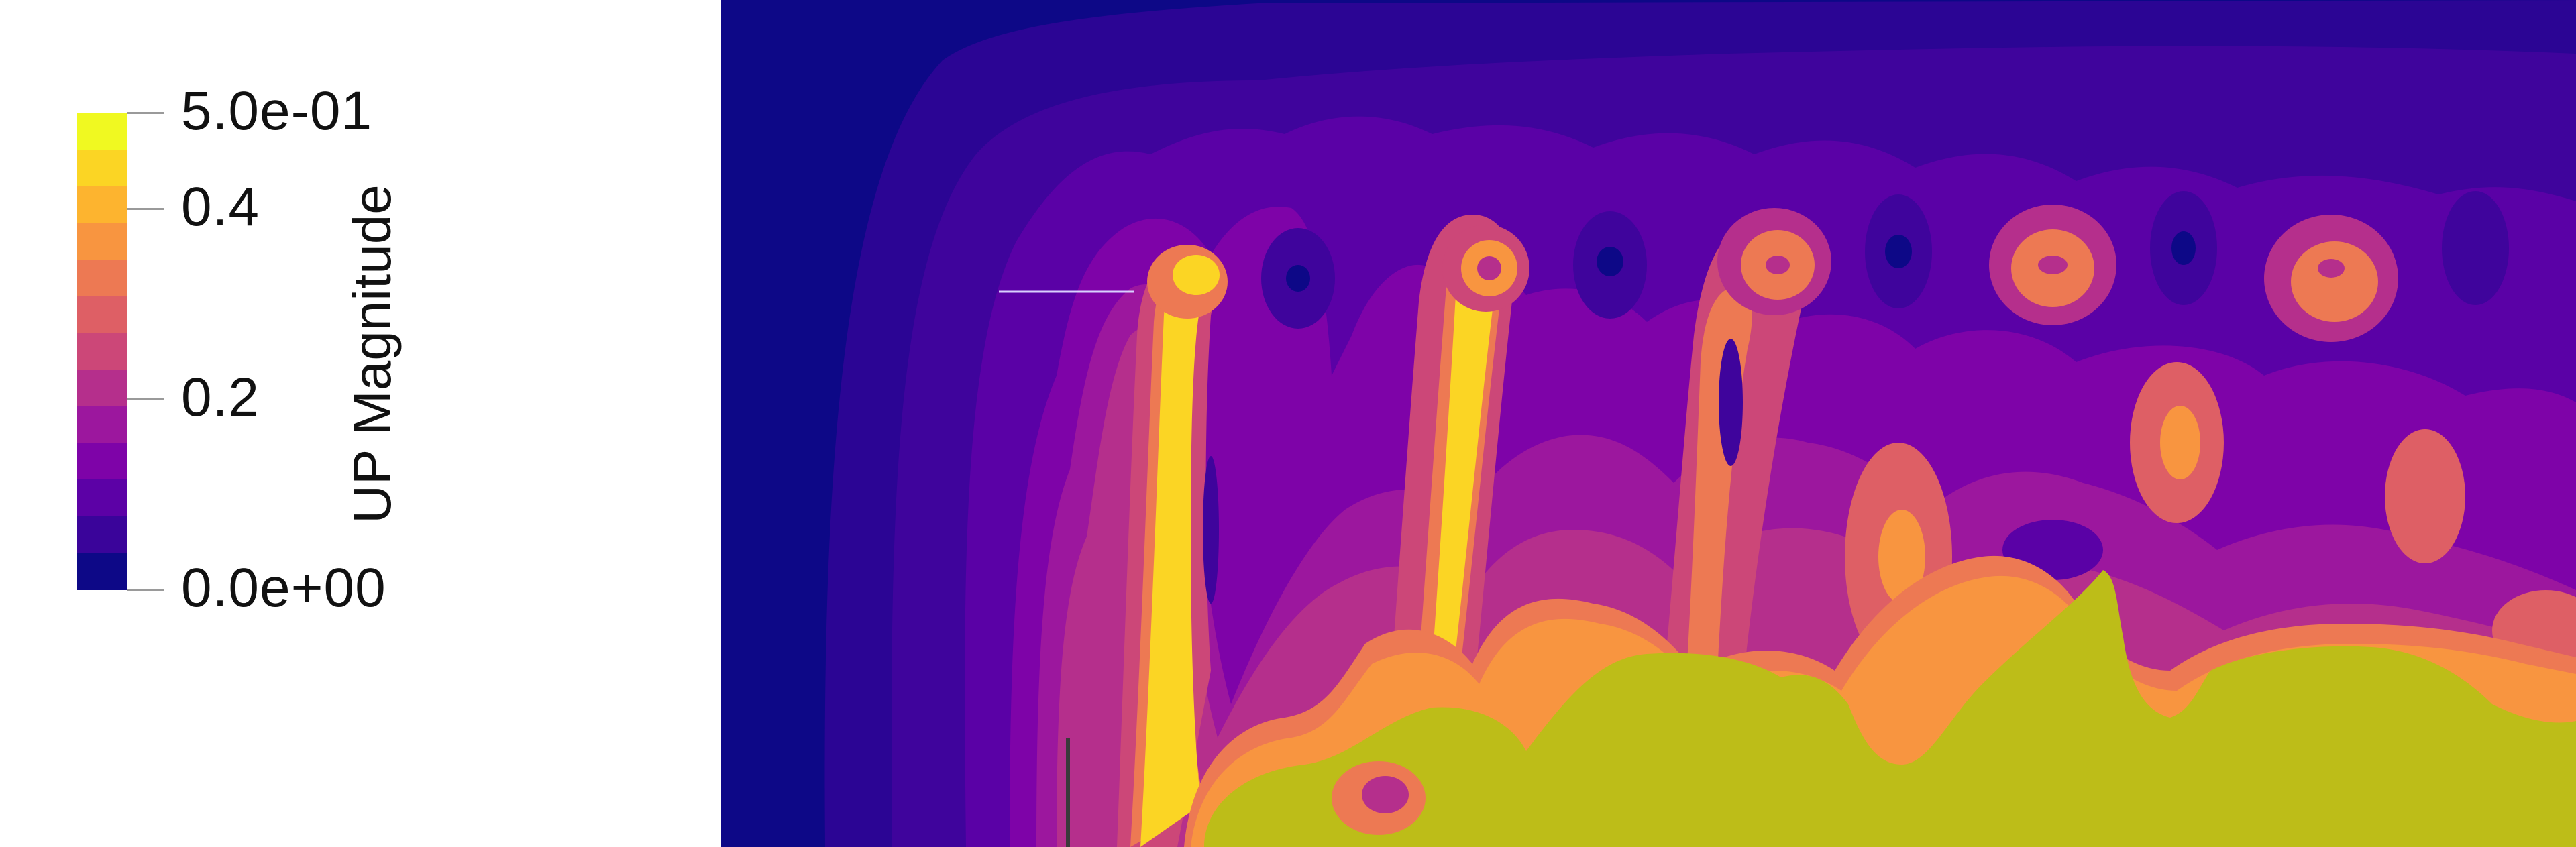 The width and height of the screenshot is (2576, 847). I want to click on plume-stem, so click(1177, 552).